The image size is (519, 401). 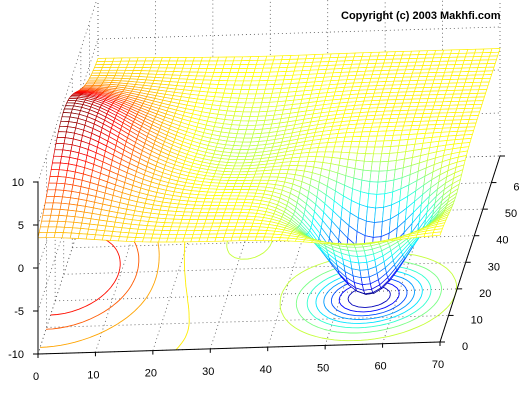 I want to click on z-tick-label: -5, so click(x=19, y=312).